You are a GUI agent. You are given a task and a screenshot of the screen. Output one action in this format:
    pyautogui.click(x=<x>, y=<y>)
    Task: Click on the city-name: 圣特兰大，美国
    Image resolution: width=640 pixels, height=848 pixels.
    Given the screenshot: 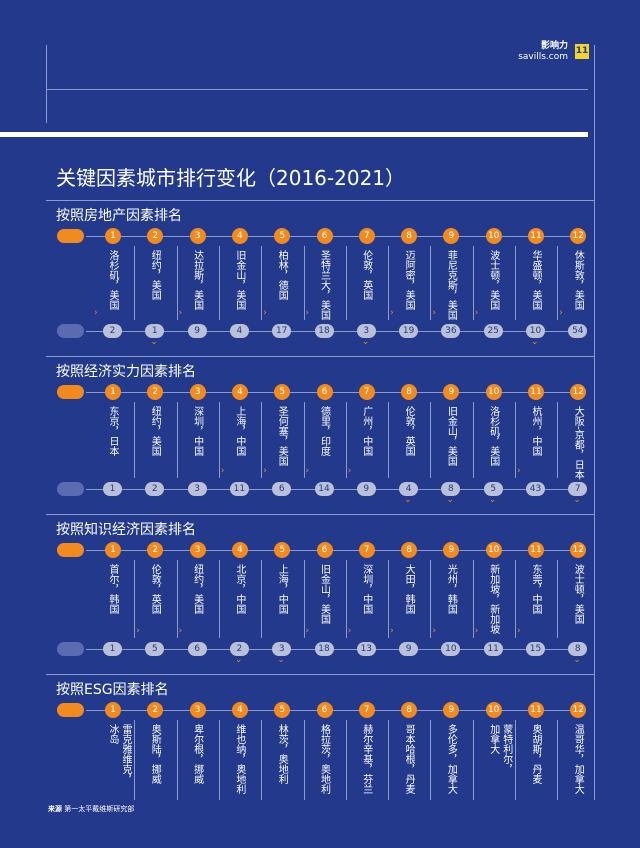 What is the action you would take?
    pyautogui.click(x=324, y=285)
    